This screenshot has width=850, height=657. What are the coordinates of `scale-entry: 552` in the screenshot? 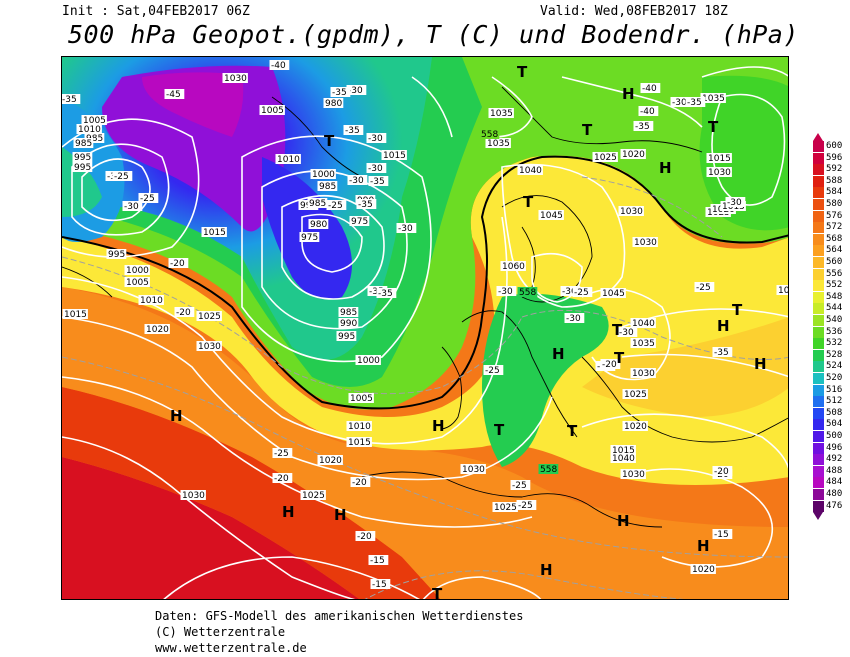 It's located at (831, 286).